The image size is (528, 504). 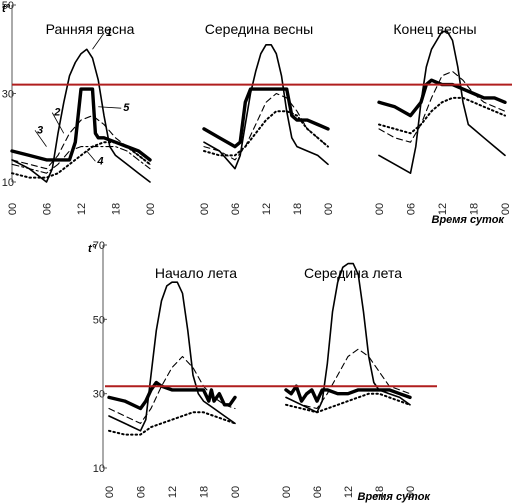 What do you see at coordinates (353, 273) in the screenshot?
I see `chart-title: Середина лета` at bounding box center [353, 273].